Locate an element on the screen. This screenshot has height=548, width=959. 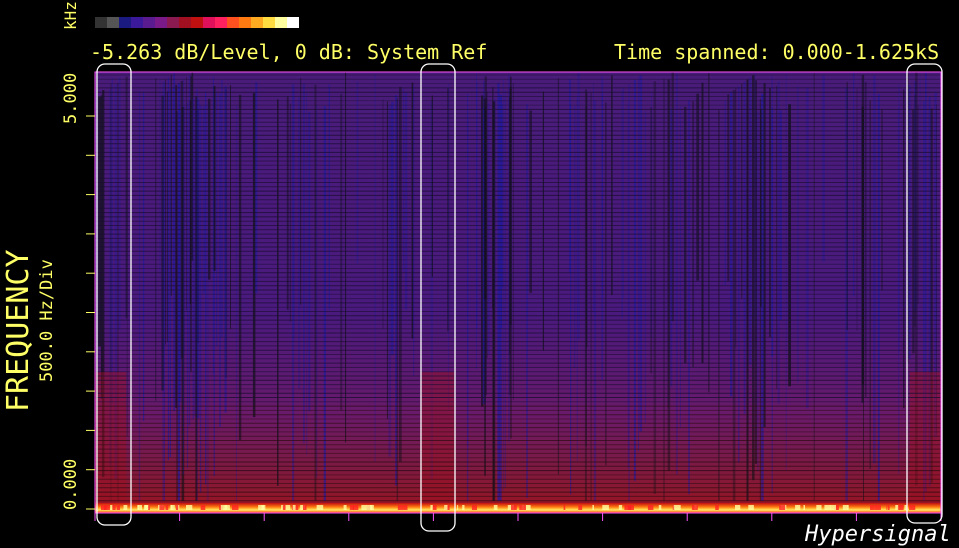
y-axis-top-value: 5.000 is located at coordinates (71, 98).